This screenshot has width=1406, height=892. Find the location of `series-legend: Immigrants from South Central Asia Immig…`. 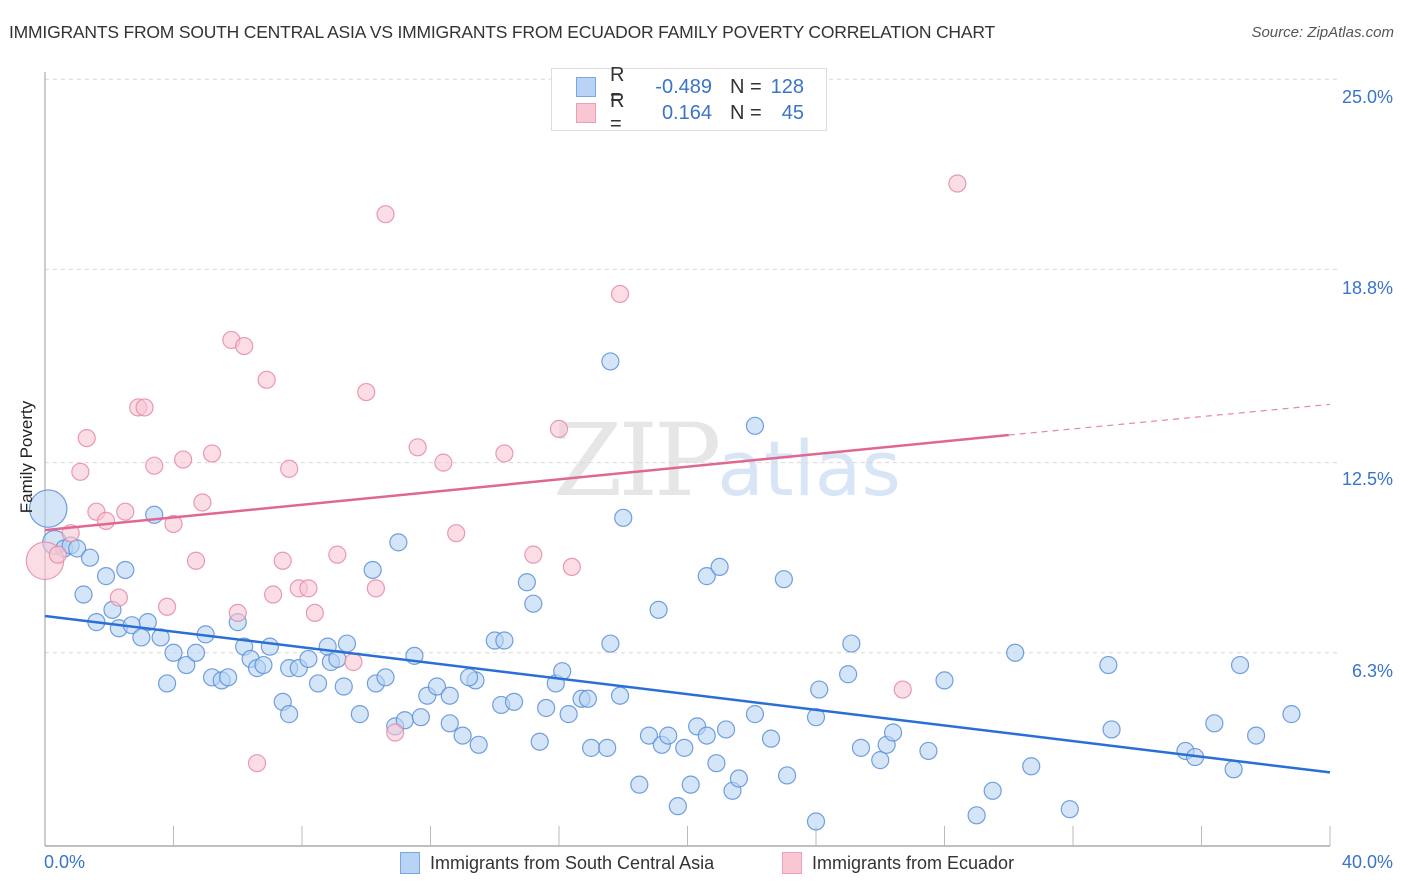

series-legend: Immigrants from South Central Asia Immig… is located at coordinates (703, 865).